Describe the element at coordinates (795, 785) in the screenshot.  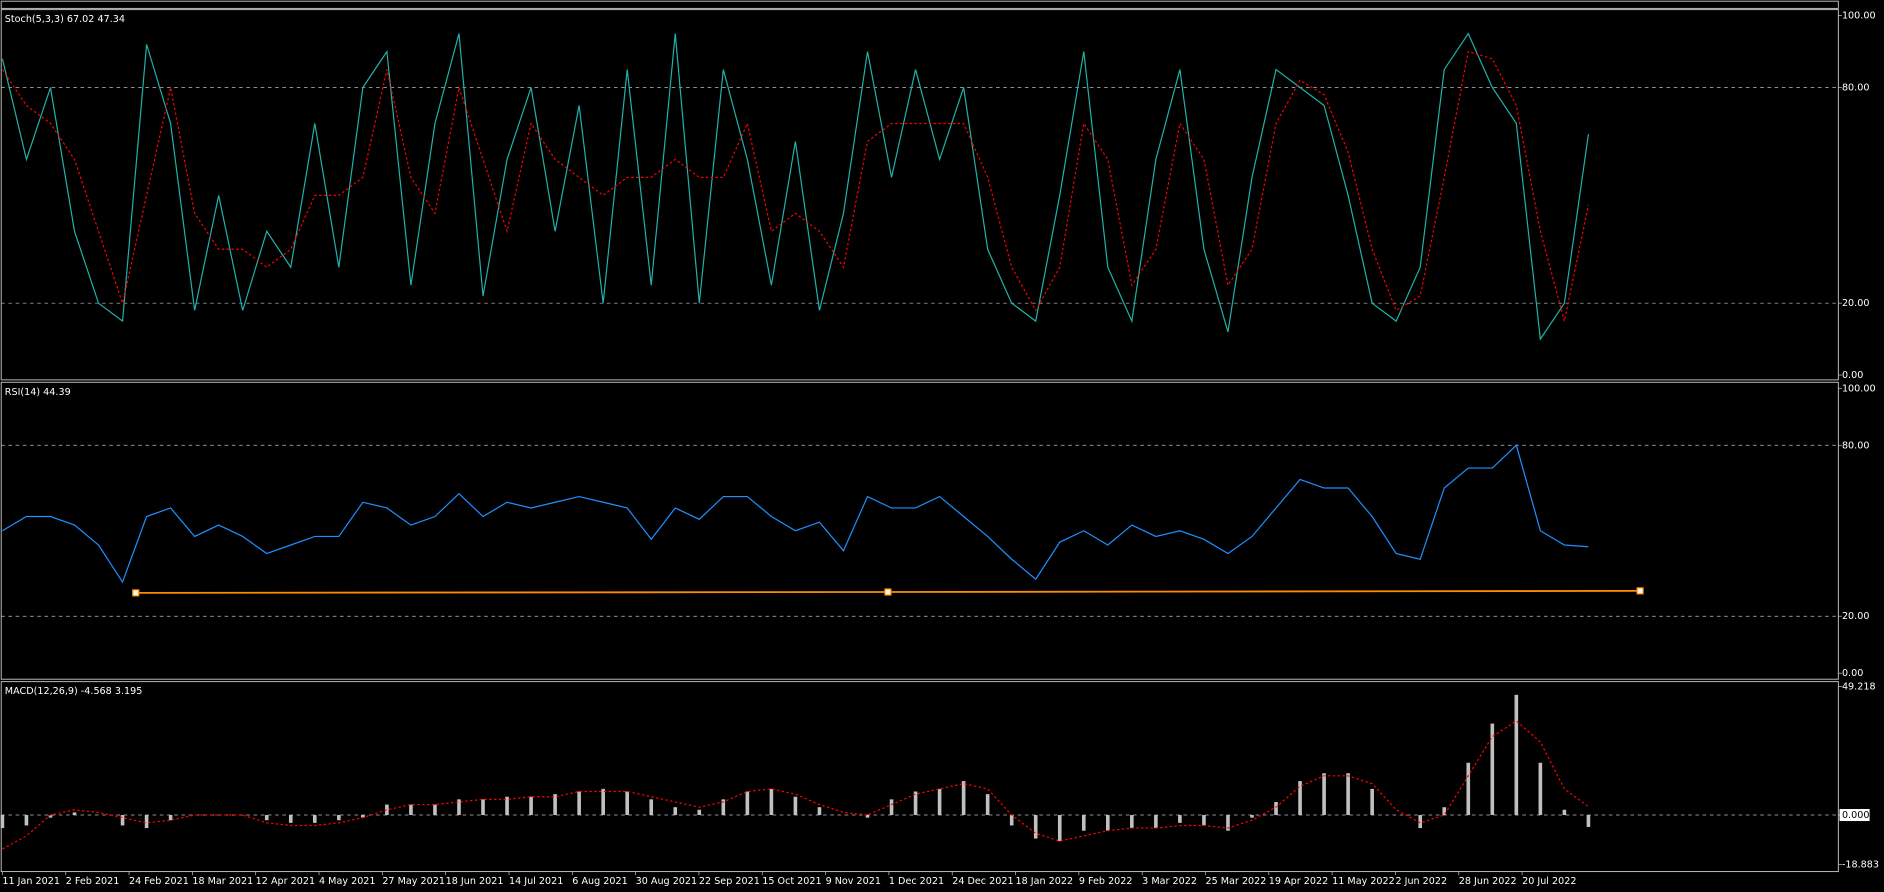
I see `indicator-line` at that location.